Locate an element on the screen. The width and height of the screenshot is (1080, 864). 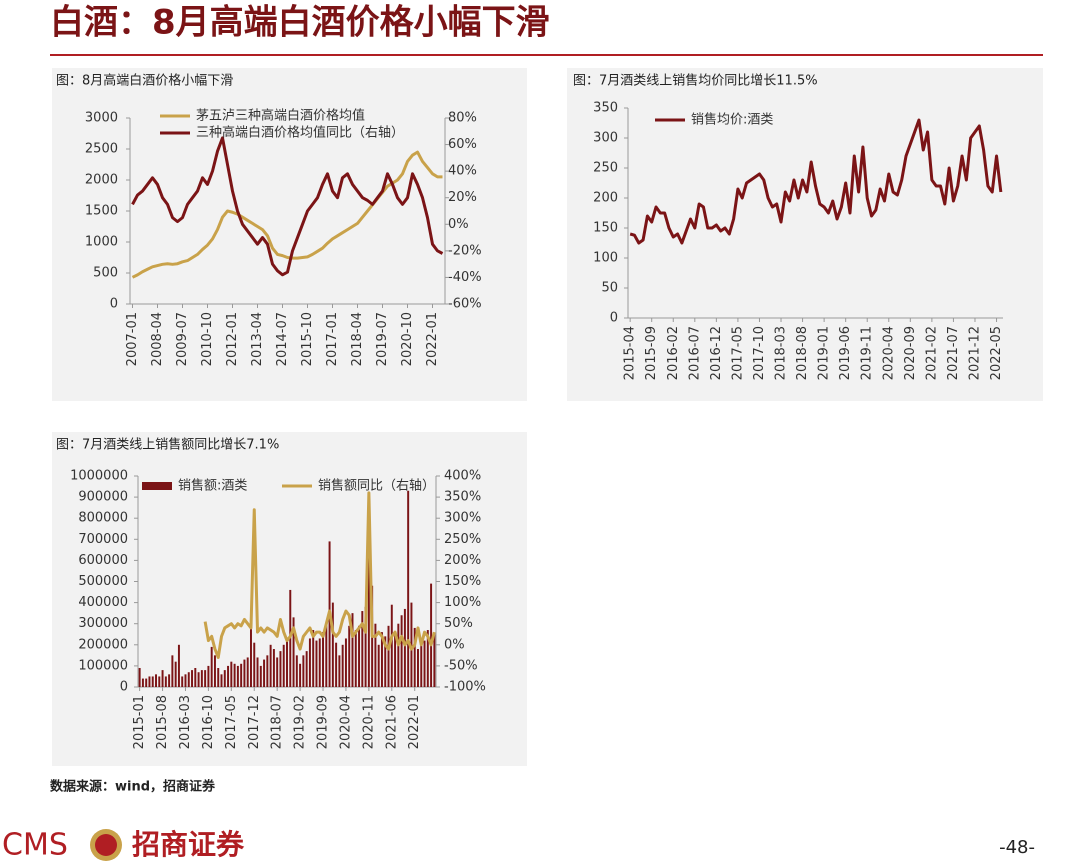
x-tick-label: 2008-04 is located at coordinates (157, 339).